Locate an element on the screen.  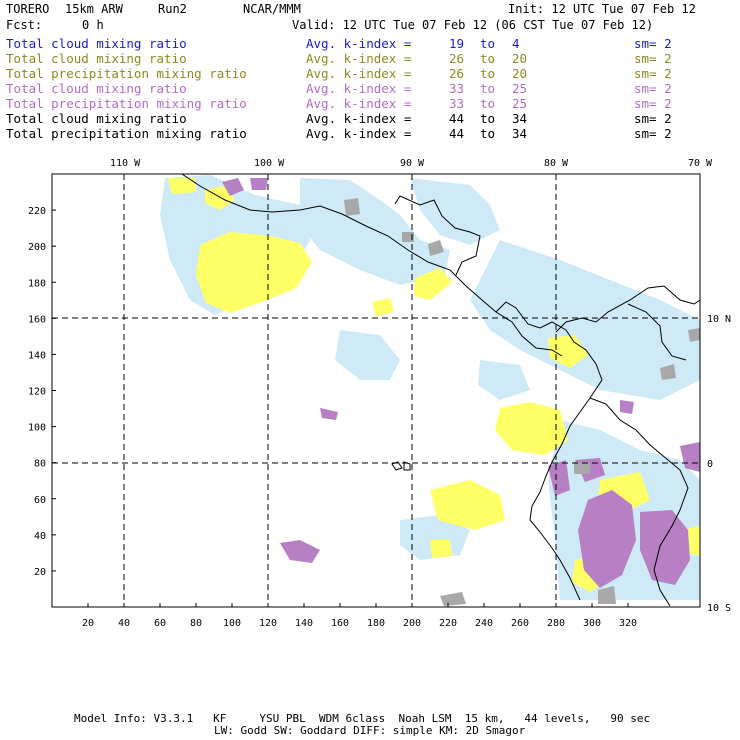
x-tick-label: 100 is located at coordinates (232, 623).